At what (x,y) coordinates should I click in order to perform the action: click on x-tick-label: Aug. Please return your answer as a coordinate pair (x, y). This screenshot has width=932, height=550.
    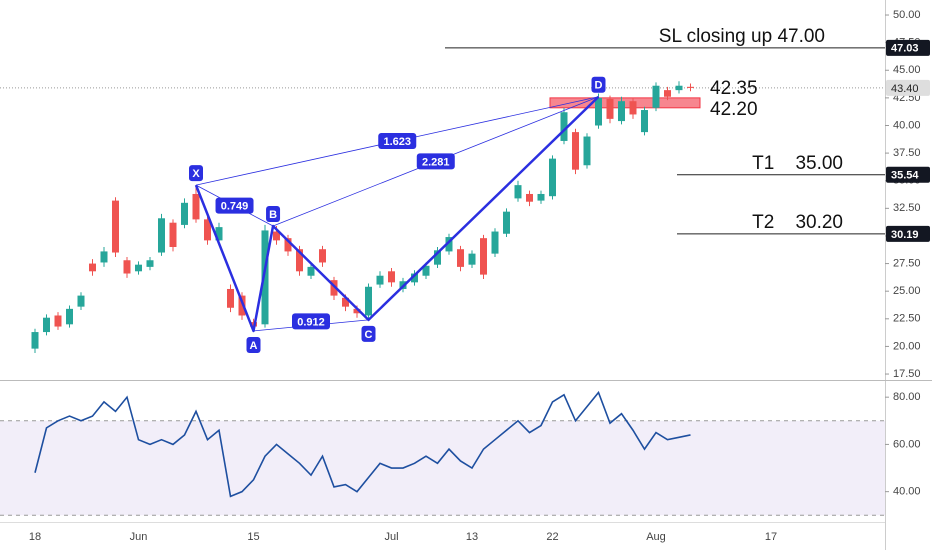
    Looking at the image, I should click on (656, 537).